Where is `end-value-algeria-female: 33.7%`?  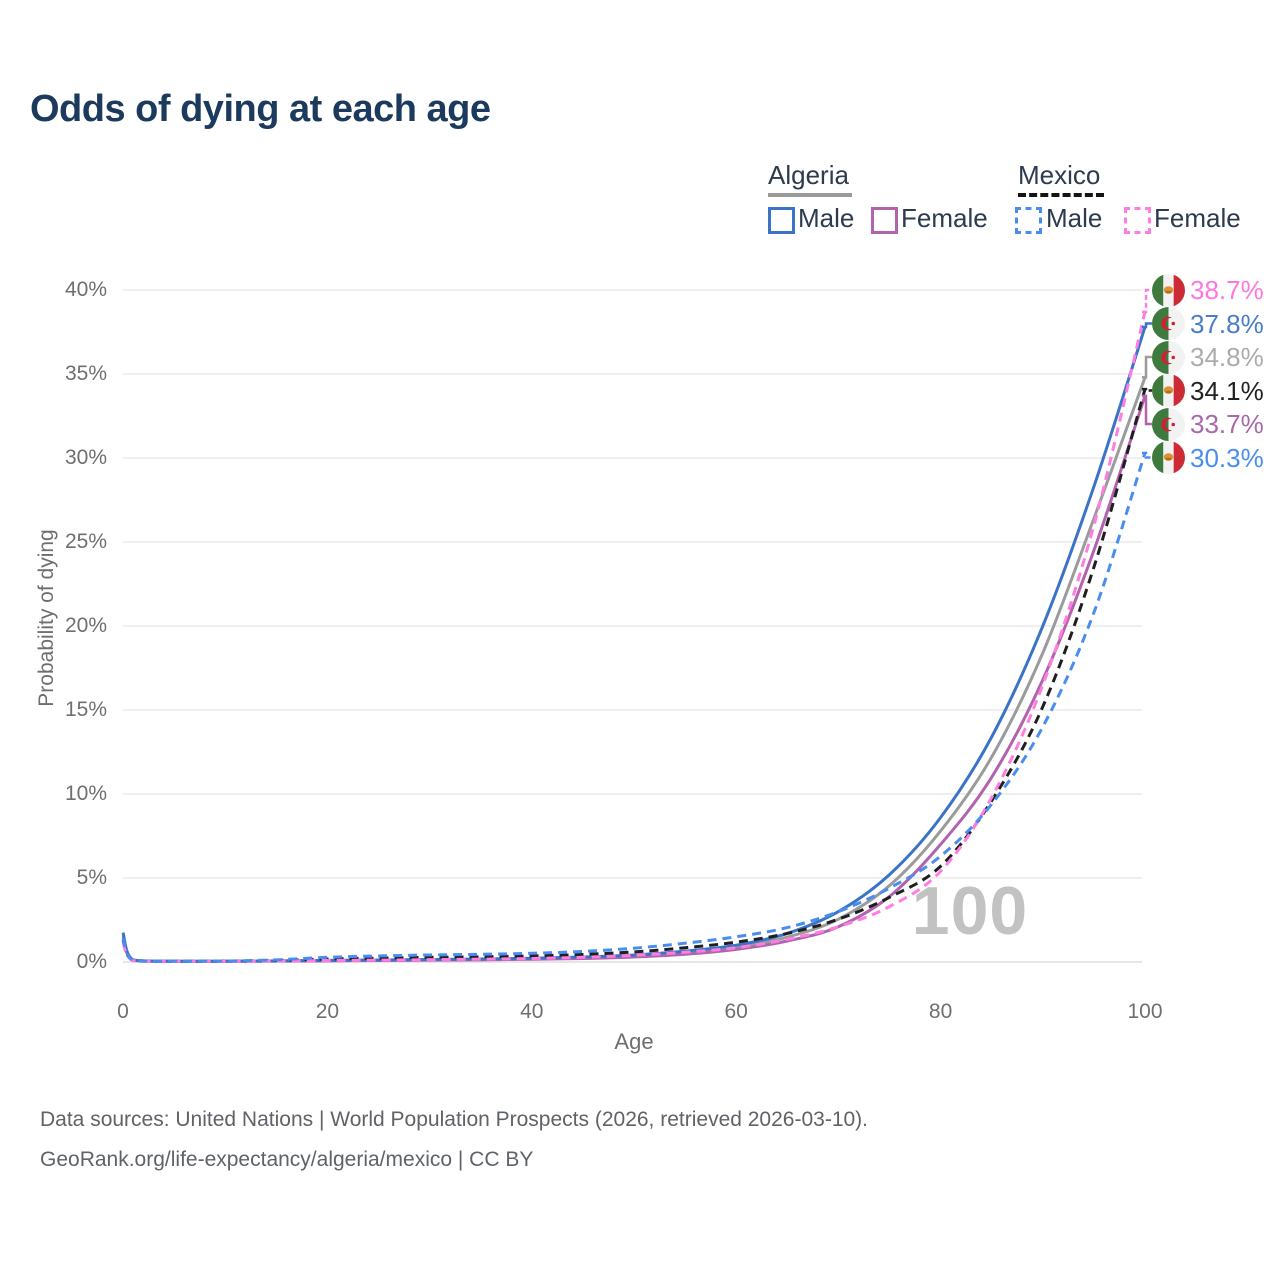
end-value-algeria-female: 33.7% is located at coordinates (1227, 424).